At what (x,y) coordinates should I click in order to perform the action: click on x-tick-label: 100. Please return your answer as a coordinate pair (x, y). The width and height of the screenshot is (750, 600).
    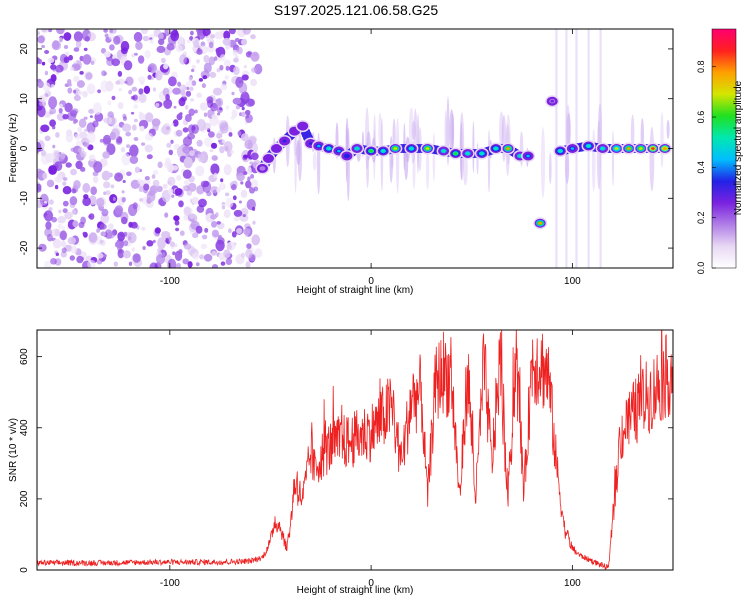
    Looking at the image, I should click on (572, 583).